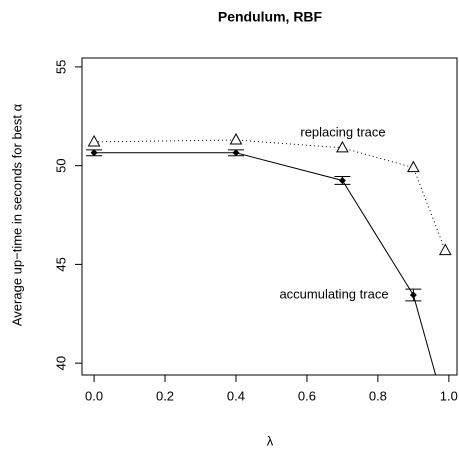 Image resolution: width=459 pixels, height=459 pixels. I want to click on x-tick-label: 1.0, so click(449, 395).